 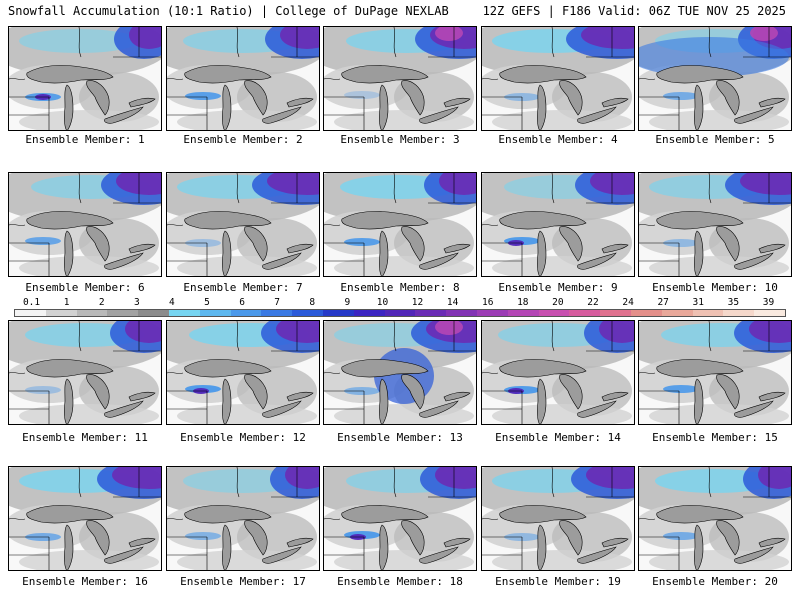 I want to click on colorbar-tick-label: 6, so click(x=242, y=302).